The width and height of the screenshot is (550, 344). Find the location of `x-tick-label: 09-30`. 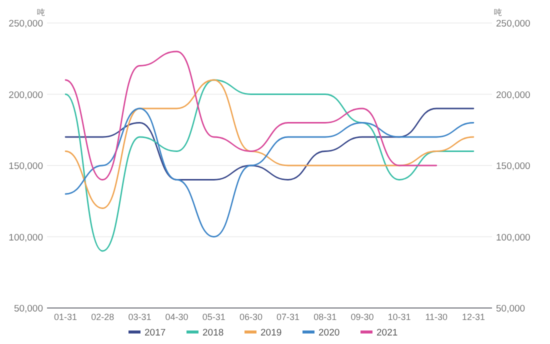

x-tick-label: 09-30 is located at coordinates (362, 317).